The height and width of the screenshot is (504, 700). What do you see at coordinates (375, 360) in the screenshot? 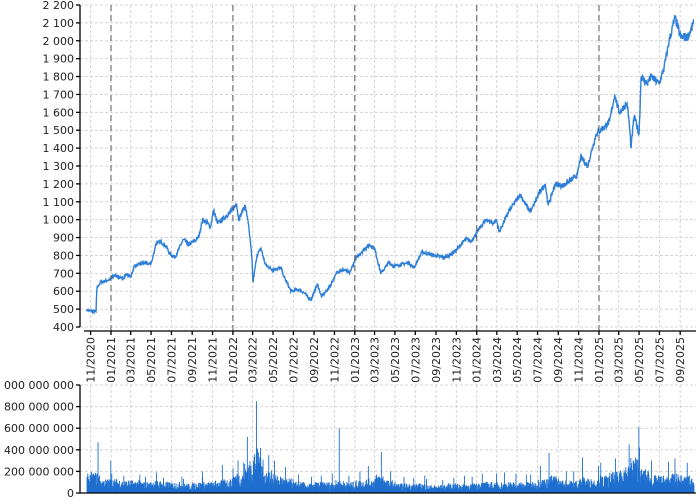
I see `price-xtick-label: 03/2023` at bounding box center [375, 360].